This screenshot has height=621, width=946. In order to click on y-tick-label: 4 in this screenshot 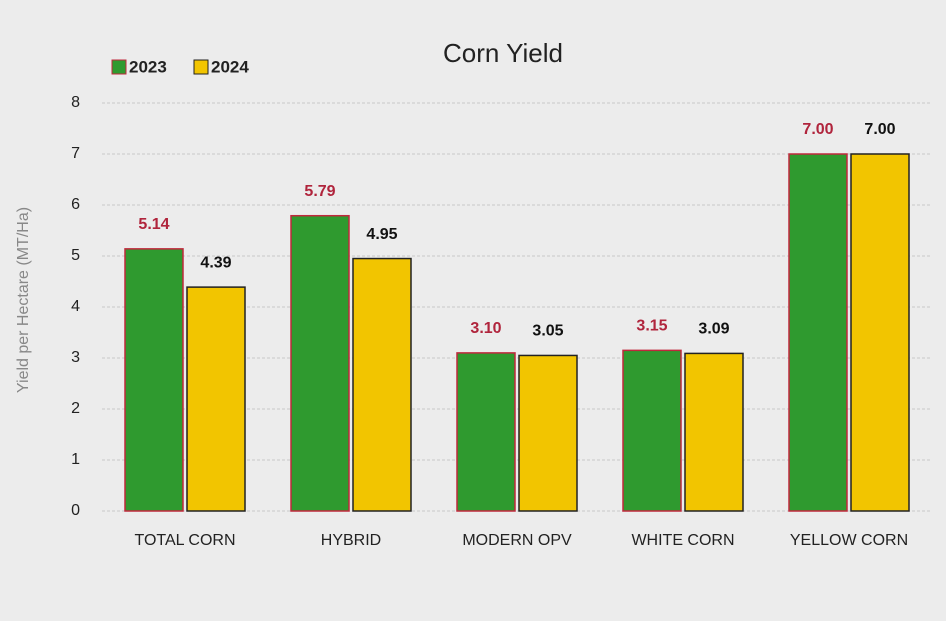, I will do `click(75, 306)`.